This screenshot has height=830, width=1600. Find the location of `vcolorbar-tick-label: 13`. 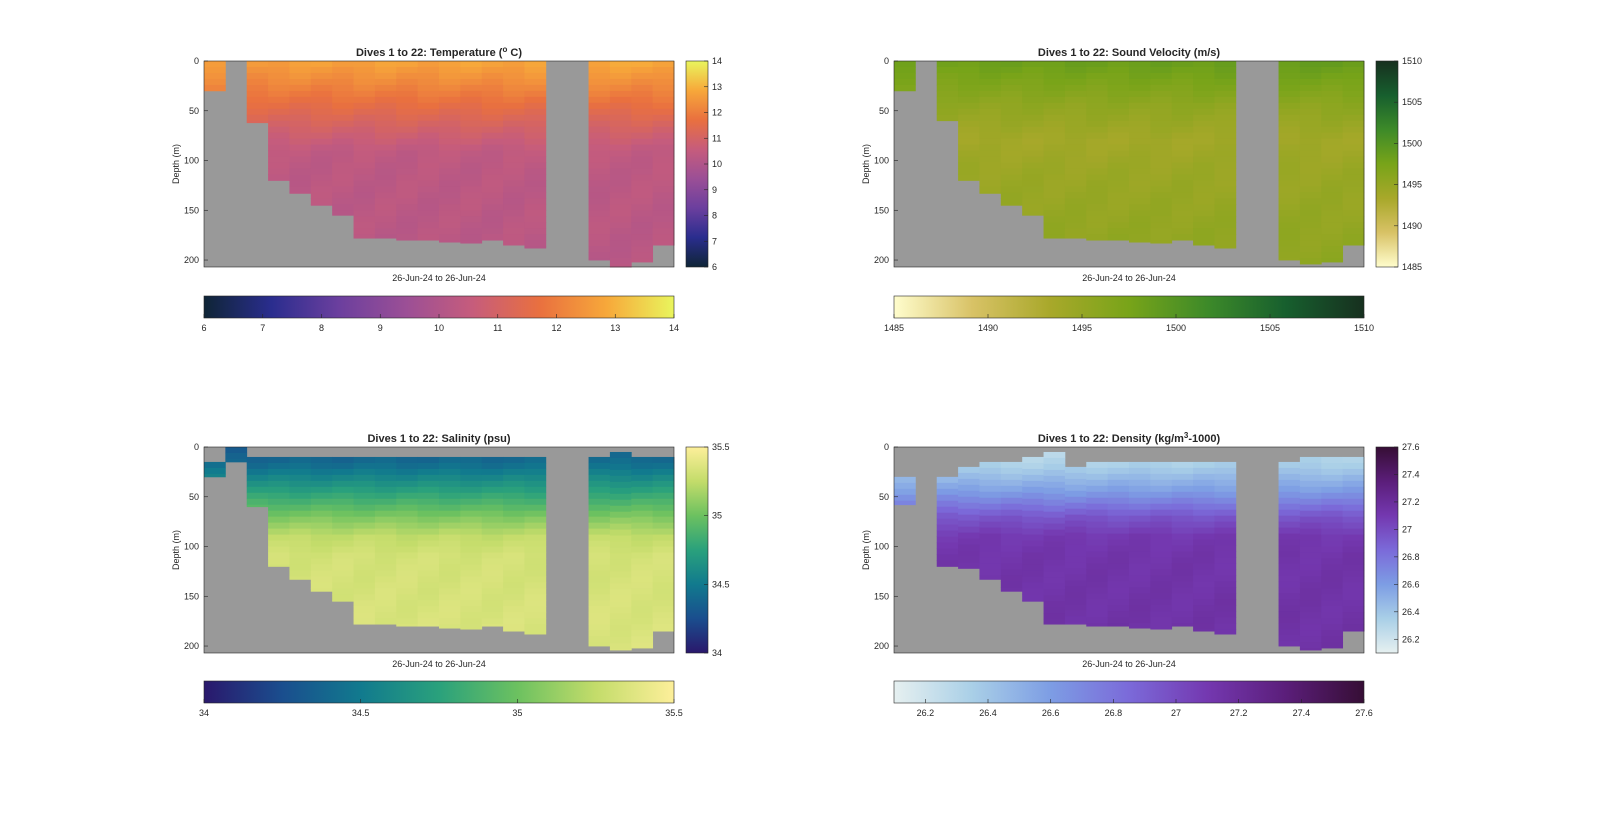

vcolorbar-tick-label: 13 is located at coordinates (717, 87).